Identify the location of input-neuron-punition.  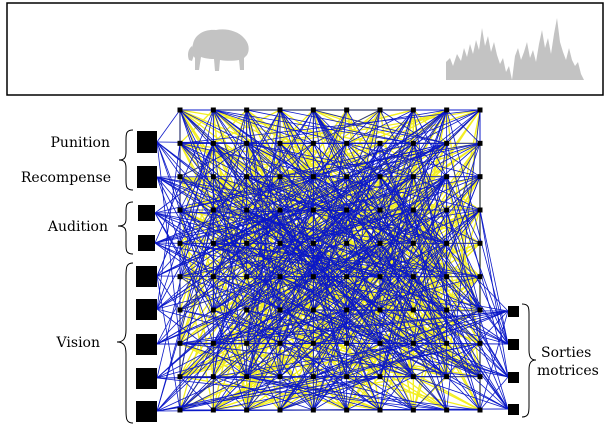
(147, 142).